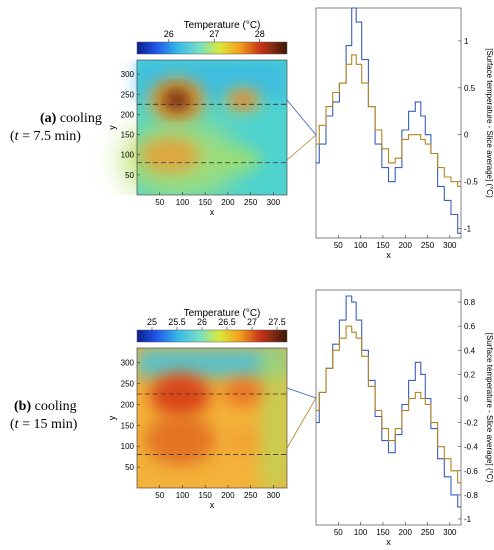 Image resolution: width=494 pixels, height=550 pixels. What do you see at coordinates (471, 495) in the screenshot?
I see `line-chart-y-tick-label: -0.8` at bounding box center [471, 495].